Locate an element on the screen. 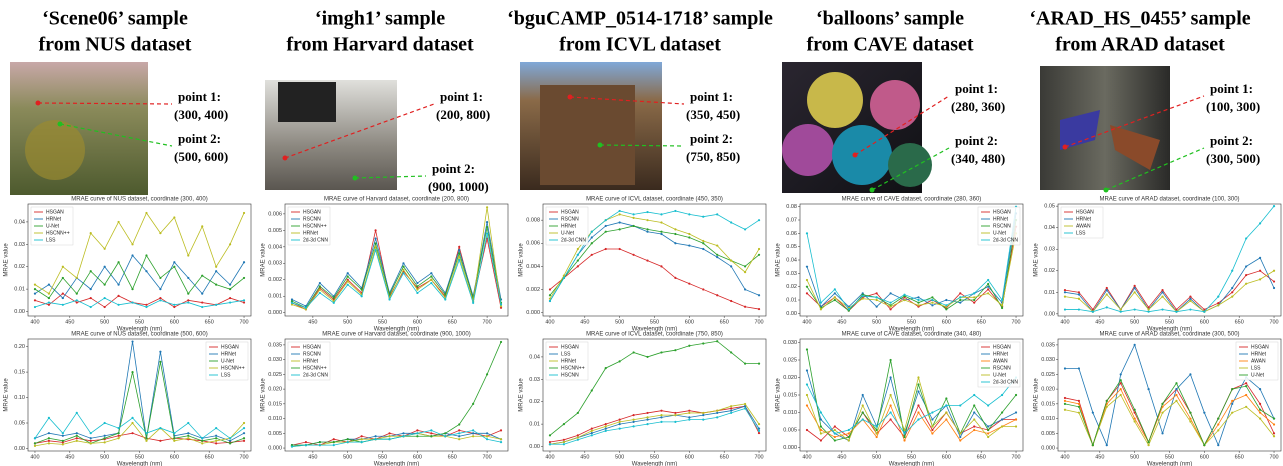 Image resolution: width=1283 pixels, height=466 pixels. panel-title: from ARAD dataset is located at coordinates (1140, 45).